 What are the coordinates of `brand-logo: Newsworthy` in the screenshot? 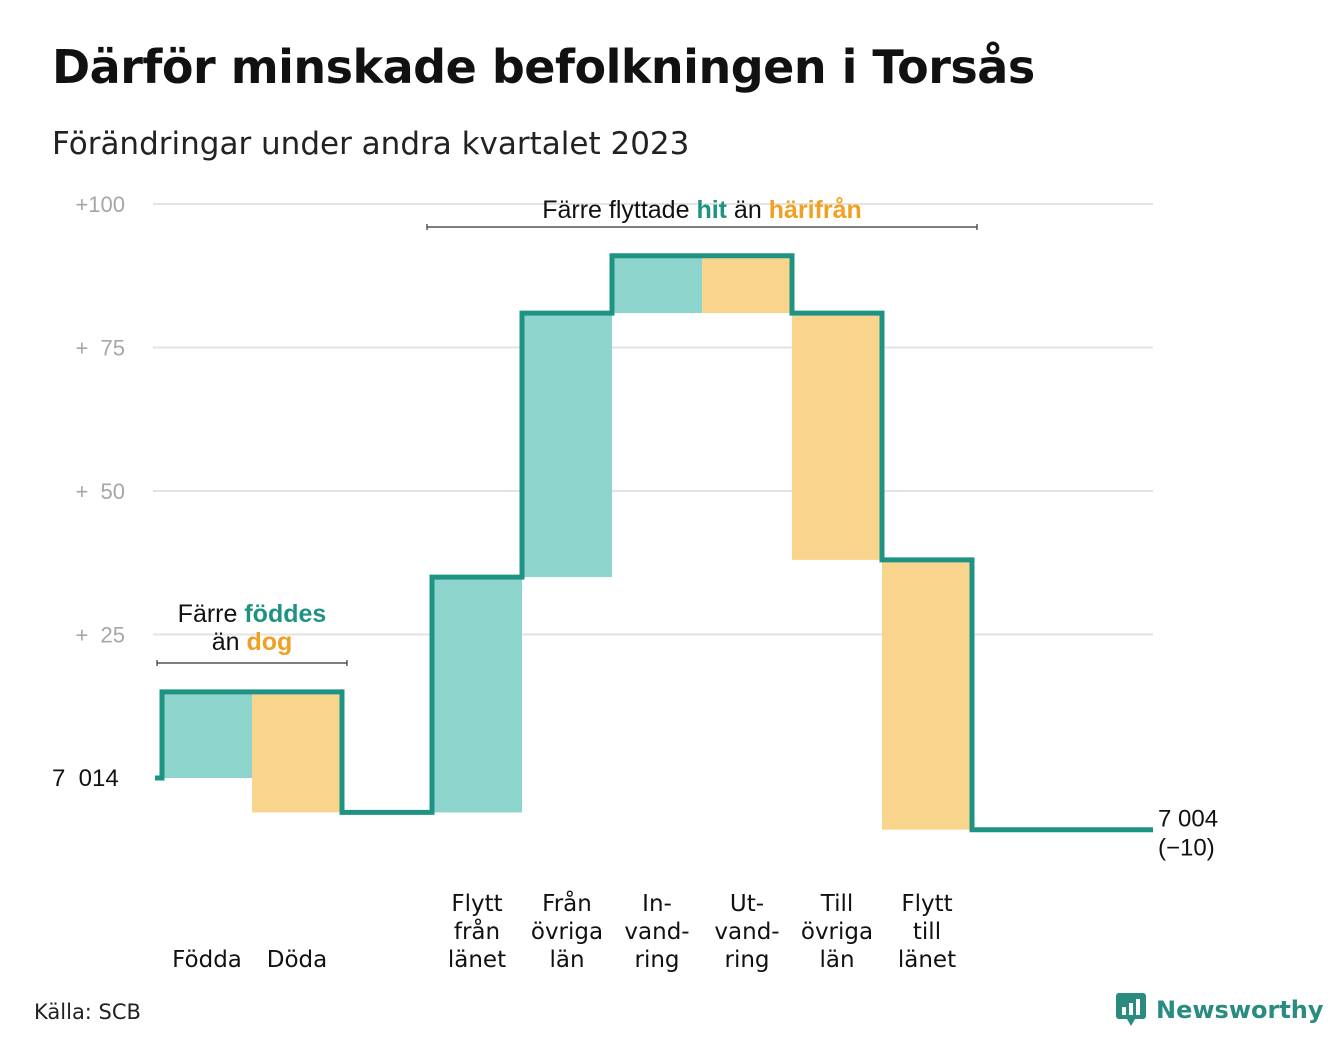 It's located at (1220, 1010).